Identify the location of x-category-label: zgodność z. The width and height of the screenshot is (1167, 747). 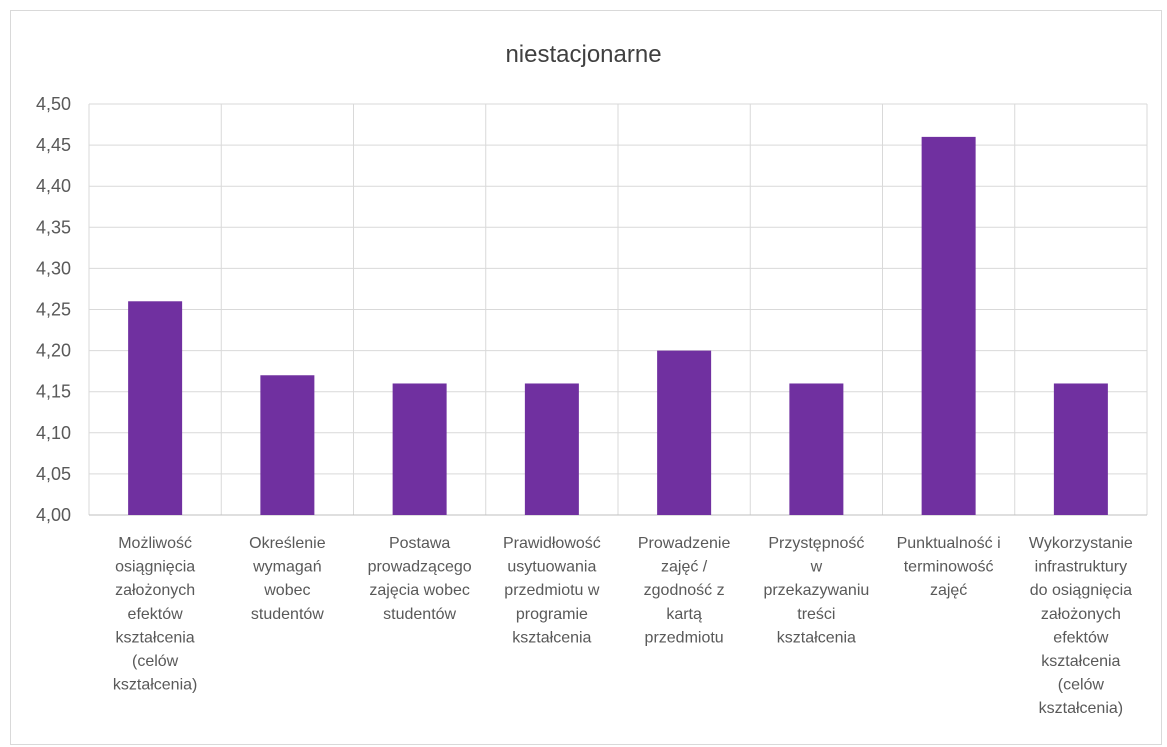
(684, 590).